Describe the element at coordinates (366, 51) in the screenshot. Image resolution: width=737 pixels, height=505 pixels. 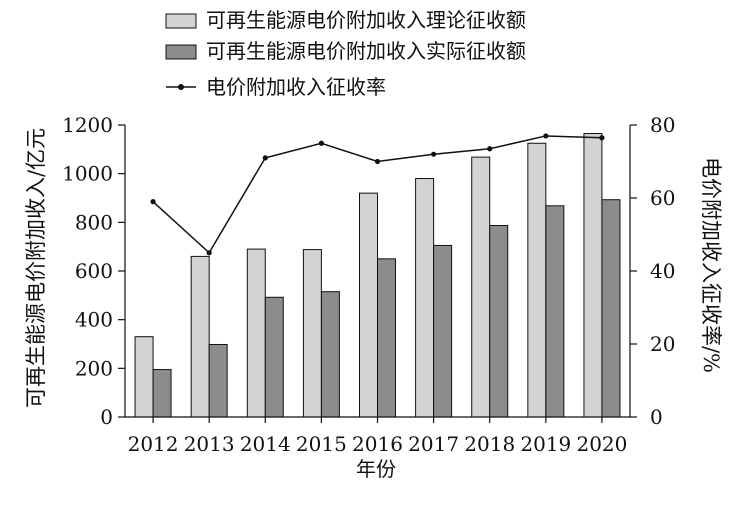
I see `legend-label-actual: 可再生能源电价附加收入实际征收额` at that location.